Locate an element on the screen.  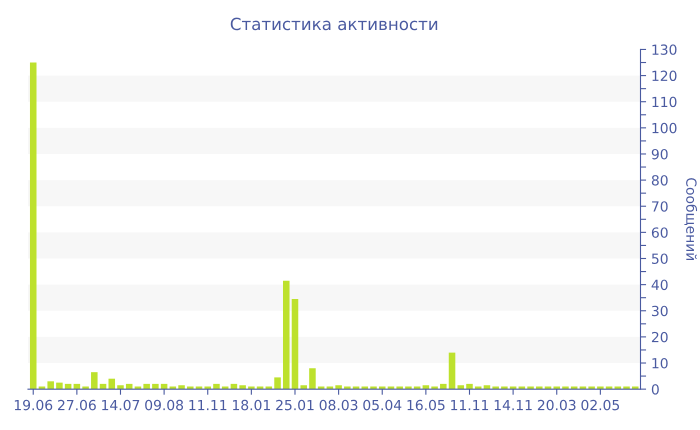
y-tick-label: 80 is located at coordinates (660, 180).